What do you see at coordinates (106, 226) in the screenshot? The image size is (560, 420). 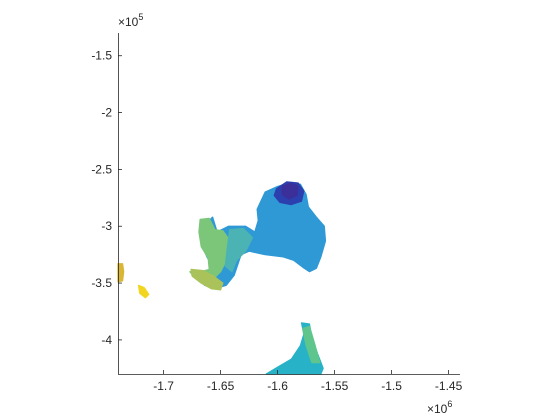 I see `y-tick-label: -3` at bounding box center [106, 226].